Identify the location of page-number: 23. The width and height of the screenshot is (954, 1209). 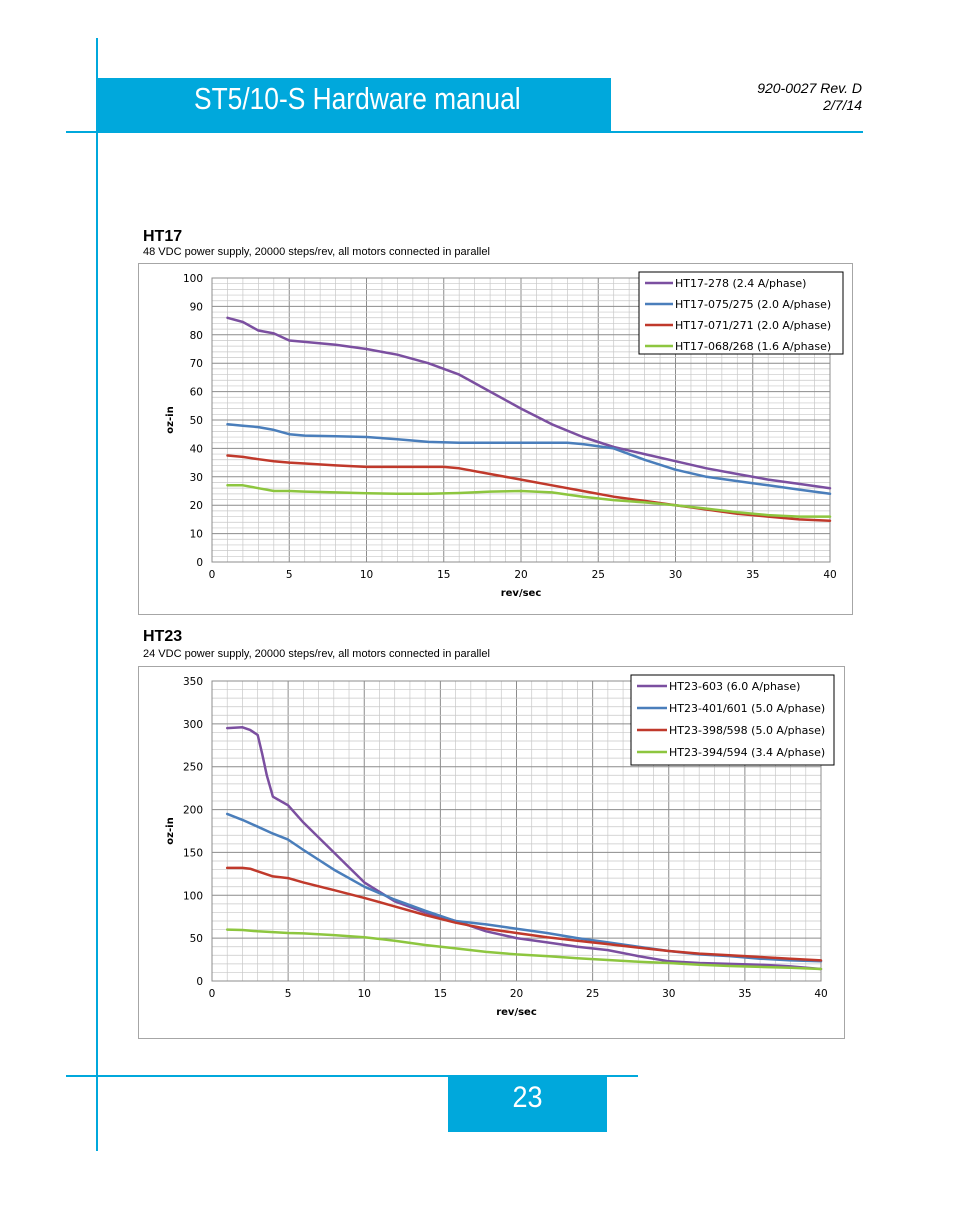
(527, 1097).